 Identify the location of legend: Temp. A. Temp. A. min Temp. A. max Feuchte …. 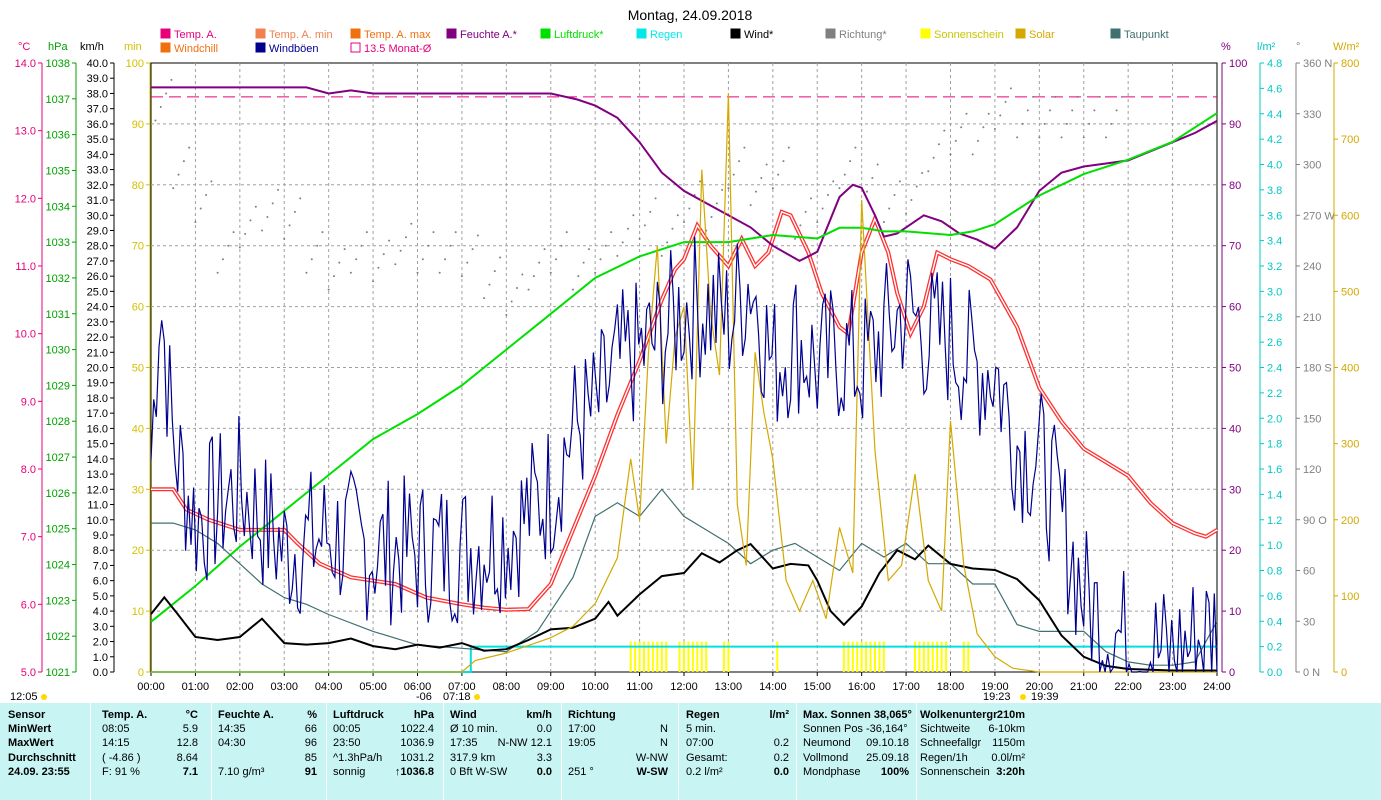
(664, 41).